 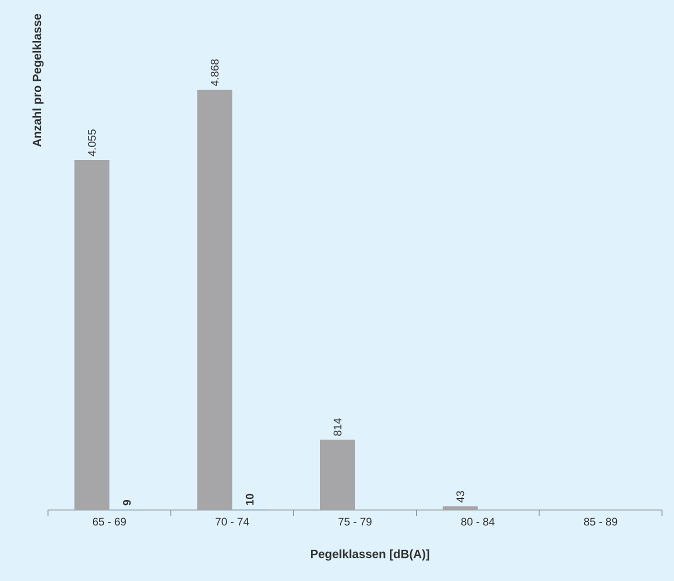 What do you see at coordinates (232, 522) in the screenshot?
I see `x-tick-label: 70 - 74` at bounding box center [232, 522].